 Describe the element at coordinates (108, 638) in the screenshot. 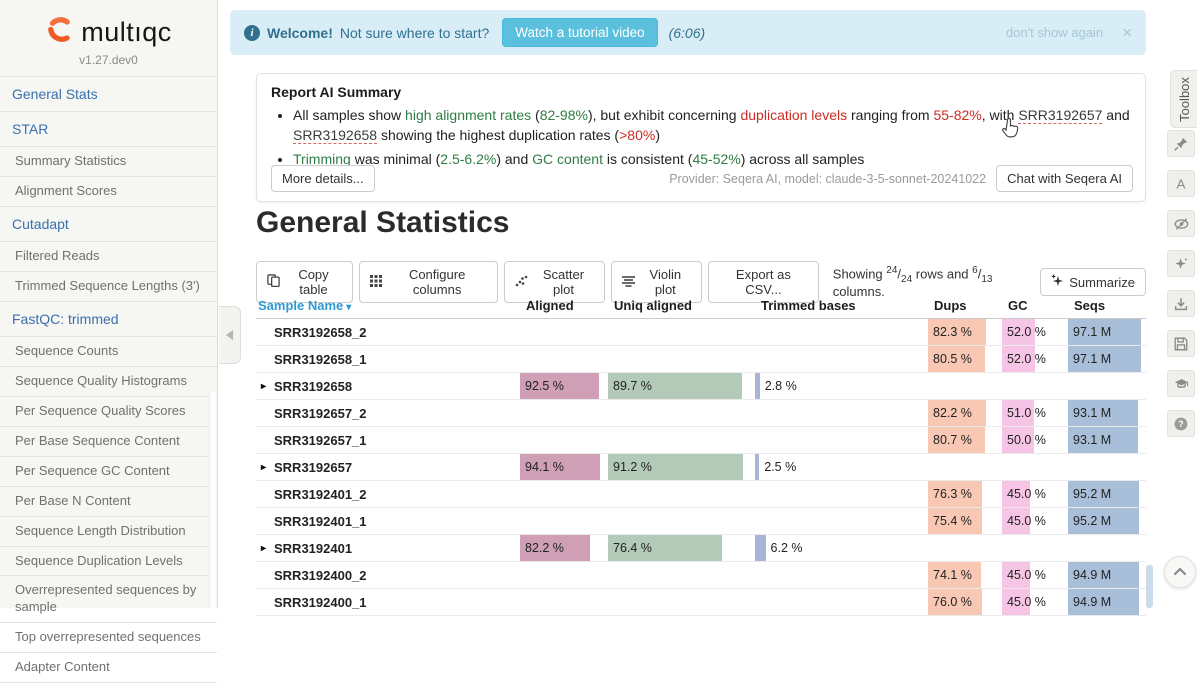

I see `sidebar-item-top-overrepresented-sequences: Top overrepresented sequences` at that location.